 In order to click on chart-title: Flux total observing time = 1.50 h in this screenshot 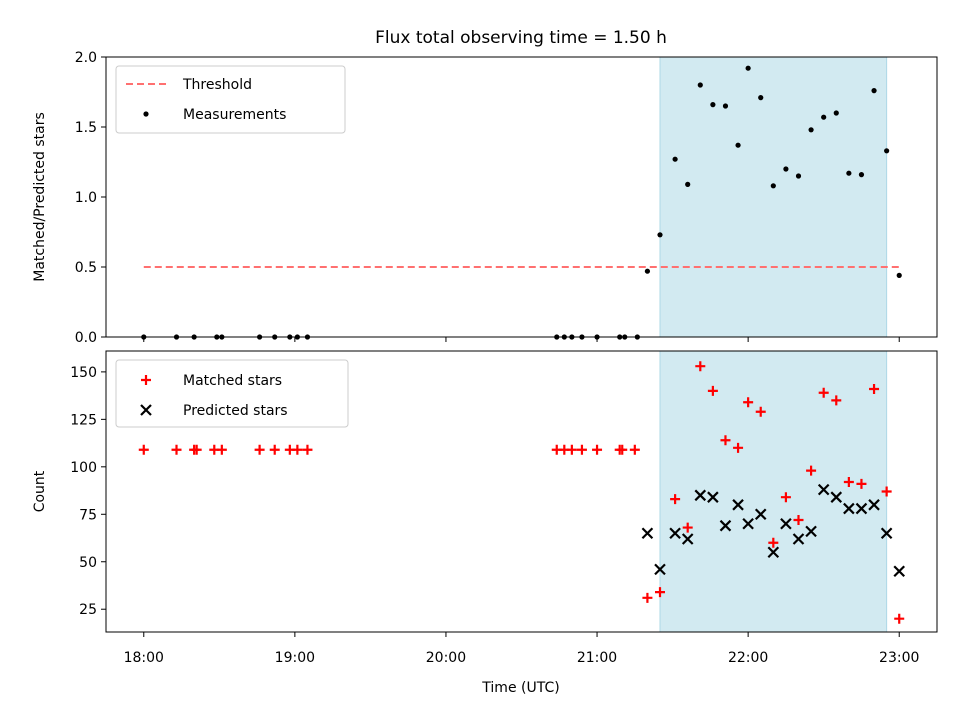, I will do `click(521, 38)`.